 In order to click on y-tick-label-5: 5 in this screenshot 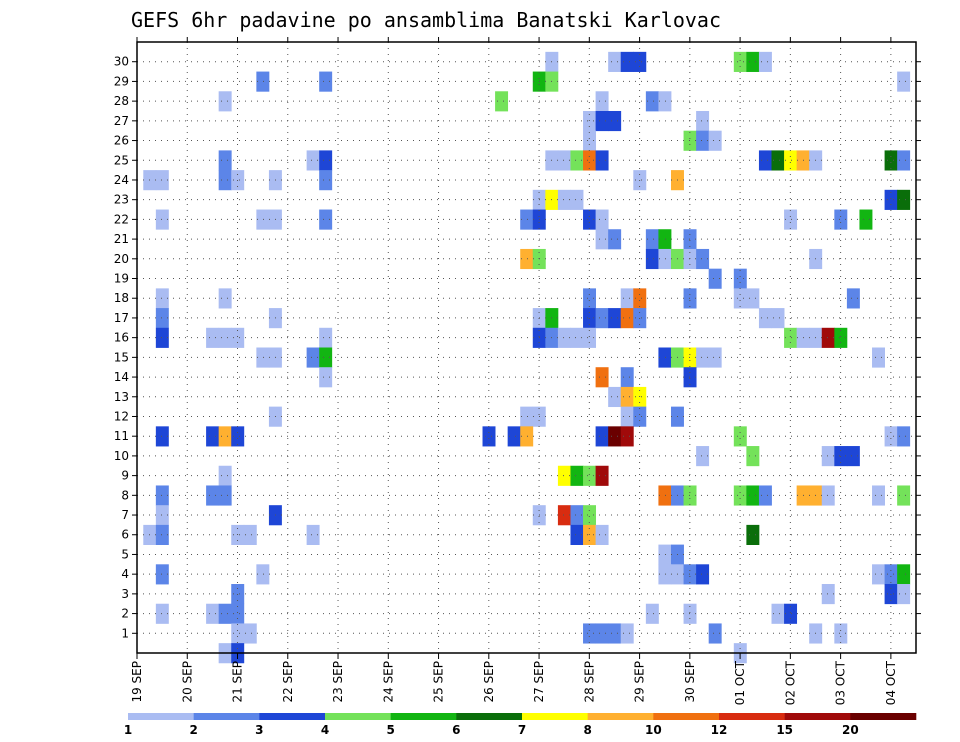, I will do `click(125, 554)`.